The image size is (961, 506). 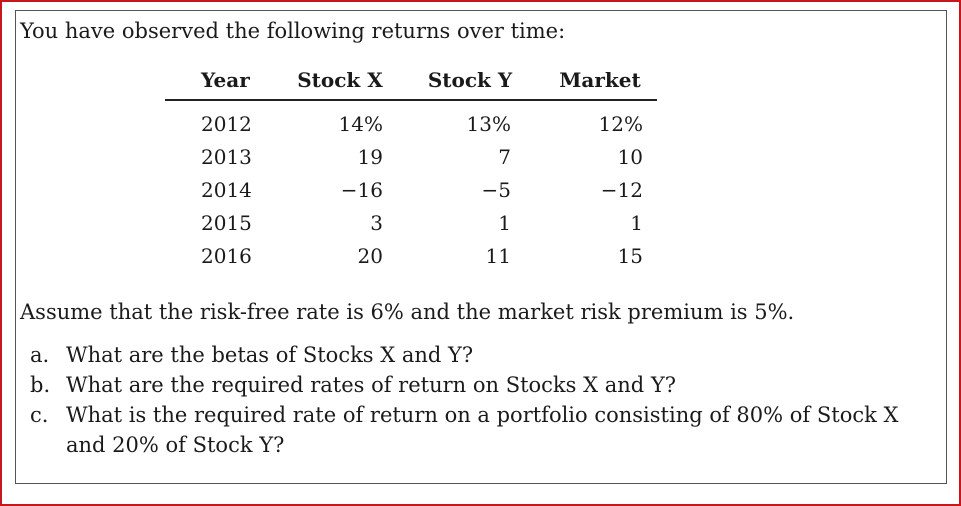 What do you see at coordinates (600, 81) in the screenshot?
I see `header-market: Market` at bounding box center [600, 81].